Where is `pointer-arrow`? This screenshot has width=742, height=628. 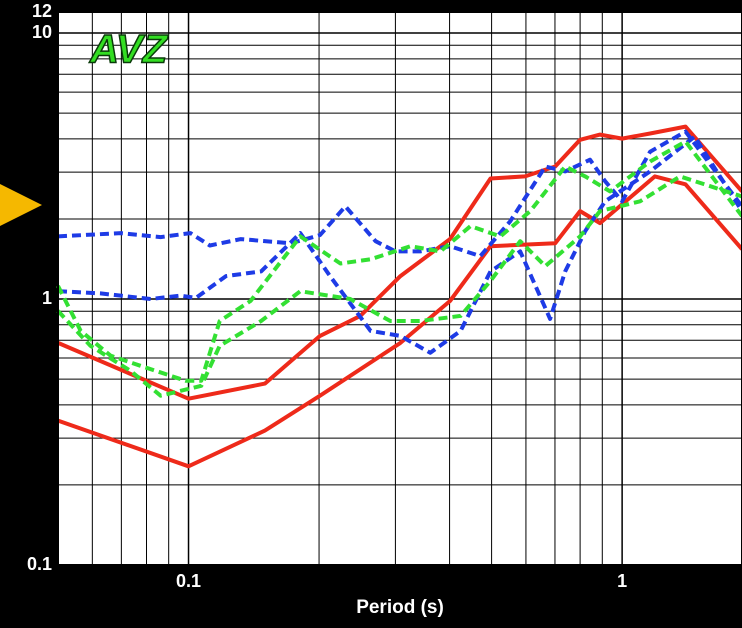
pointer-arrow is located at coordinates (21, 205).